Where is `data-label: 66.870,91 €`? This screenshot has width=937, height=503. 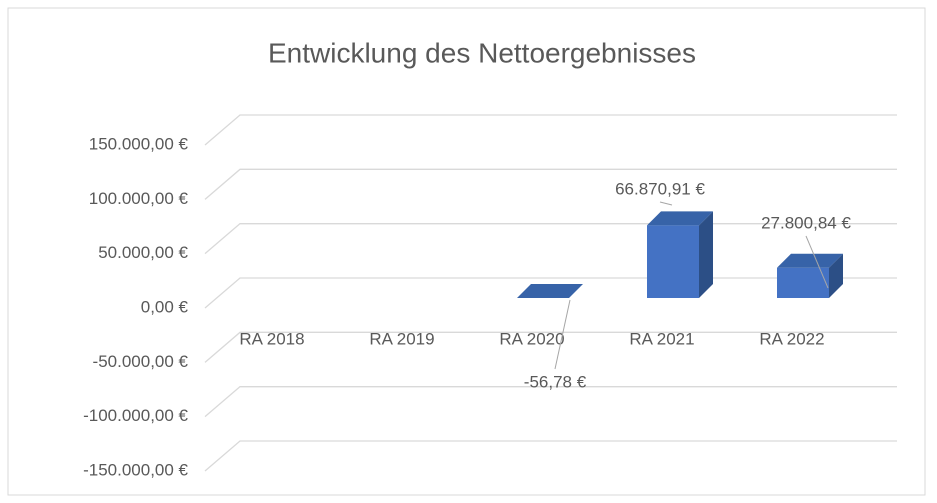
data-label: 66.870,91 € is located at coordinates (660, 188).